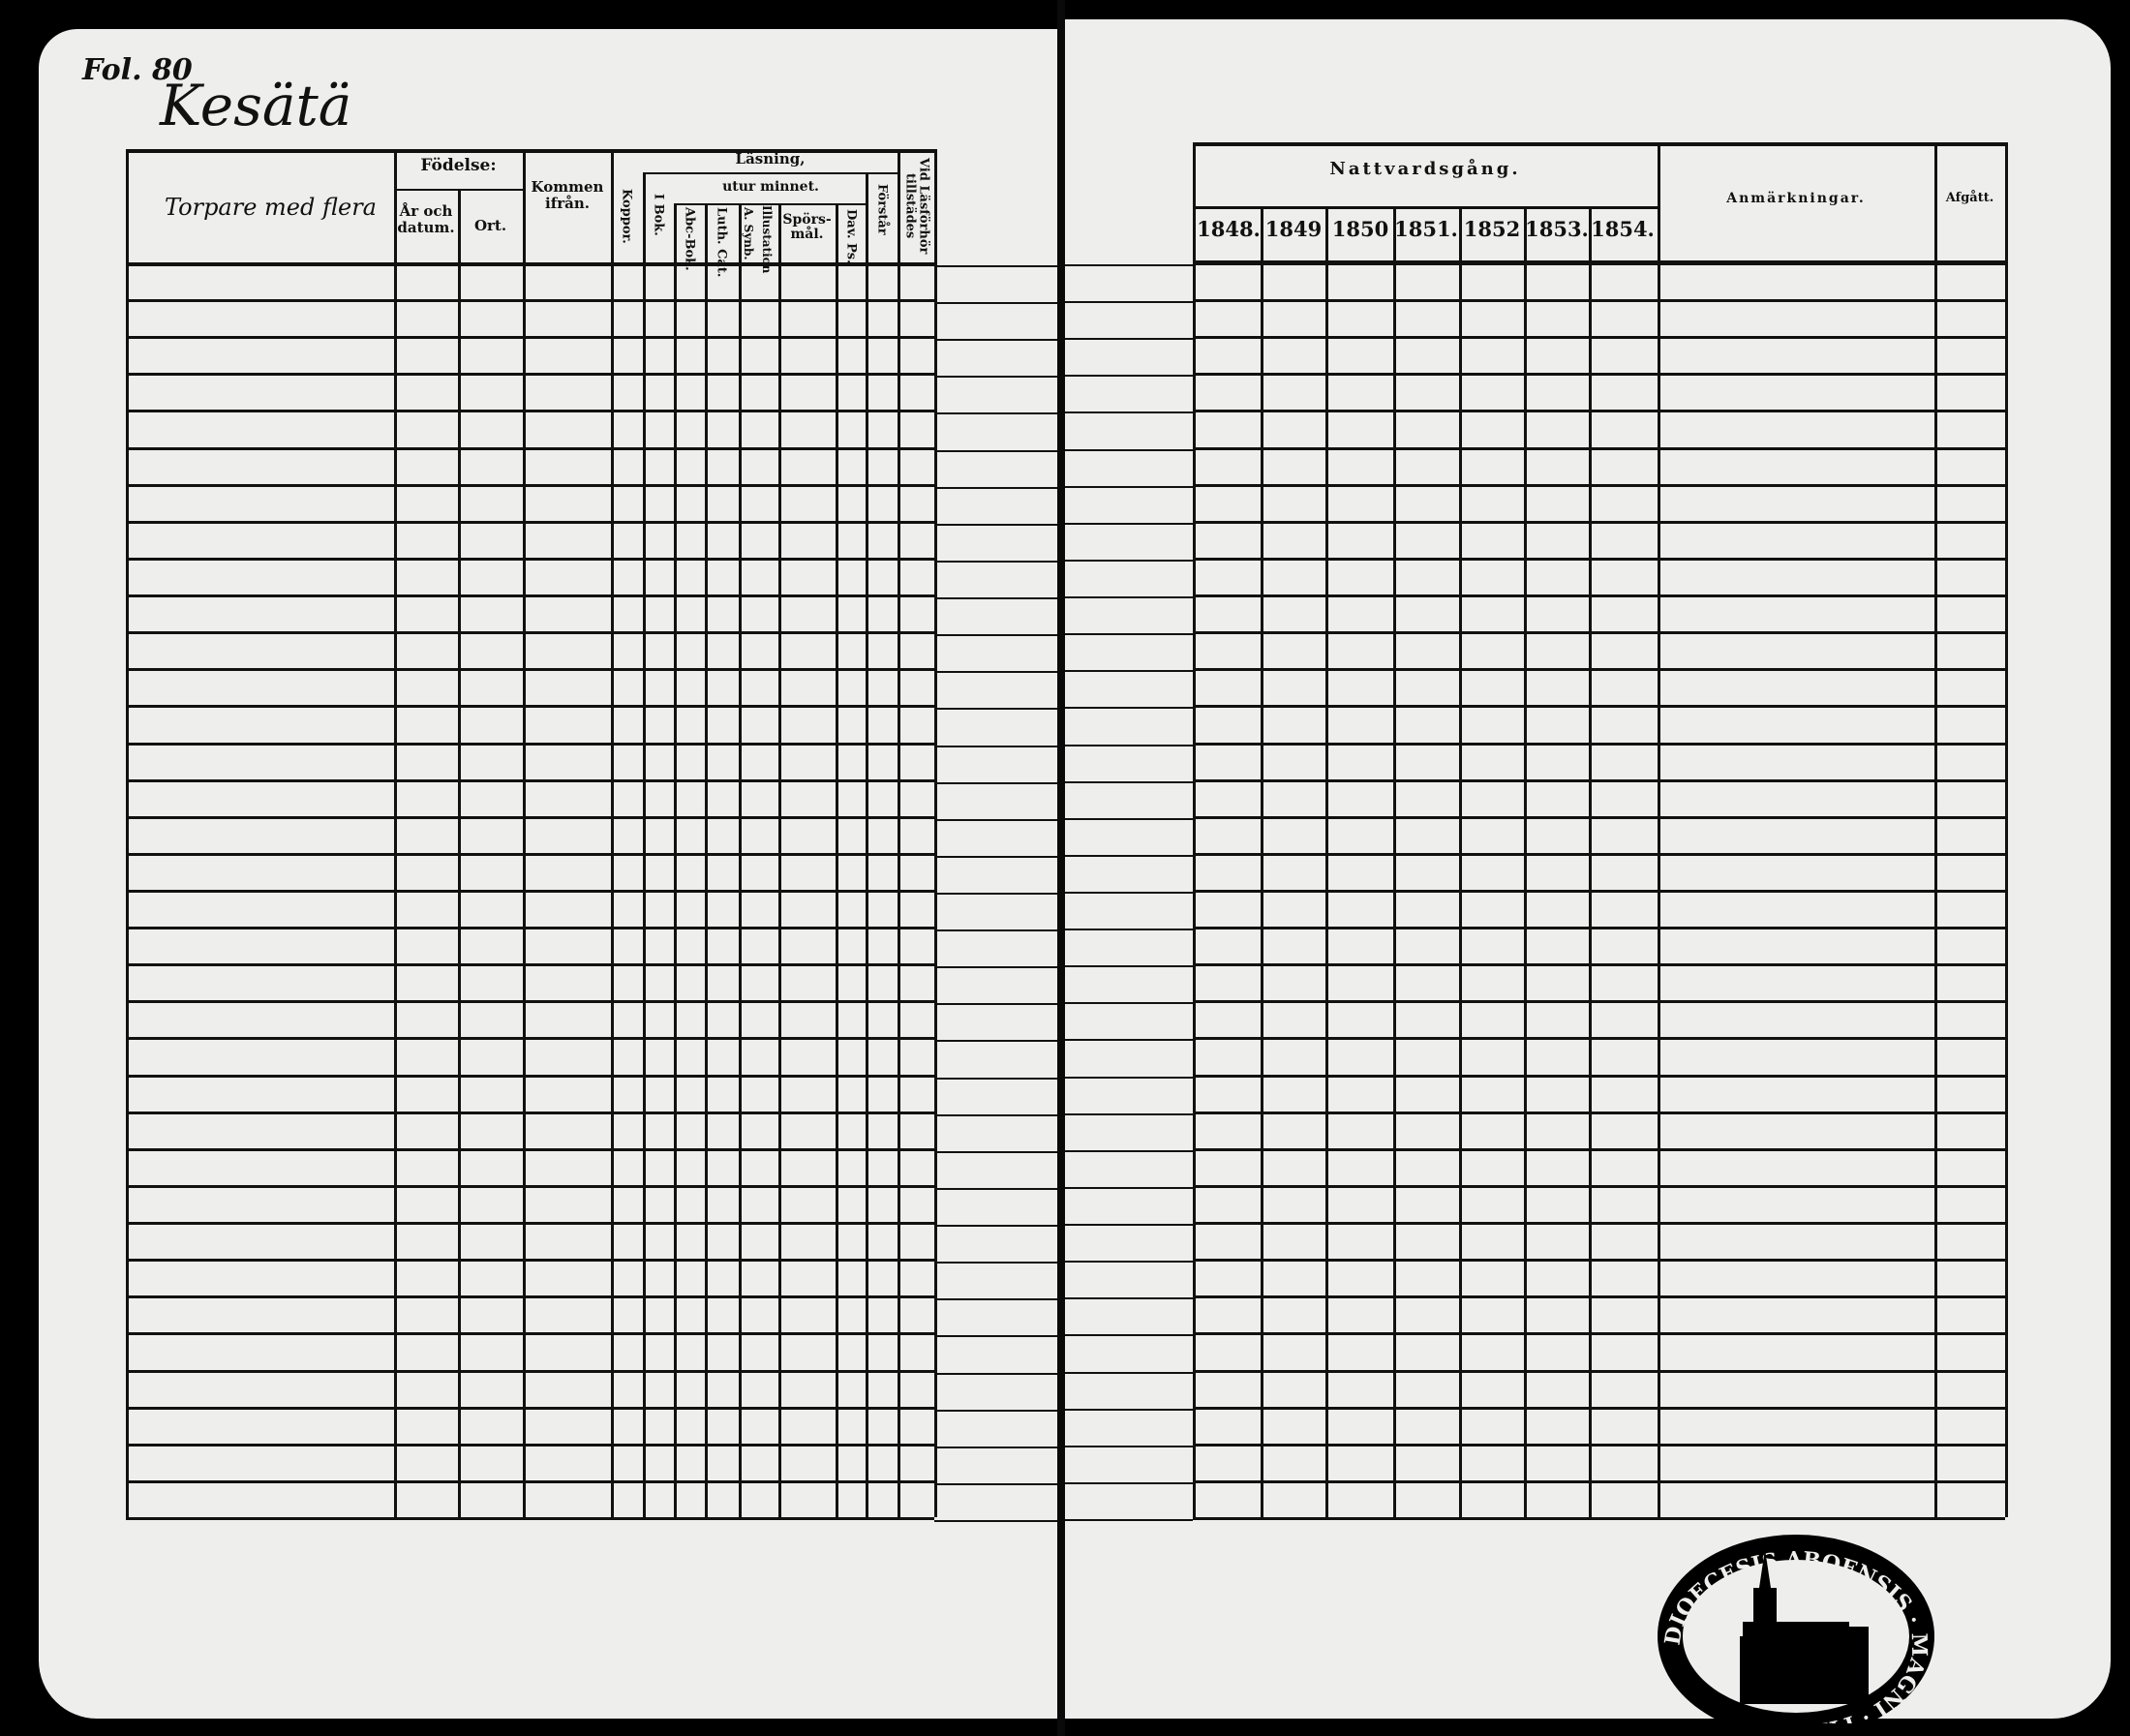 The width and height of the screenshot is (2130, 1736). What do you see at coordinates (807, 227) in the screenshot?
I see `header-sporsmal: Spörs-mål.` at bounding box center [807, 227].